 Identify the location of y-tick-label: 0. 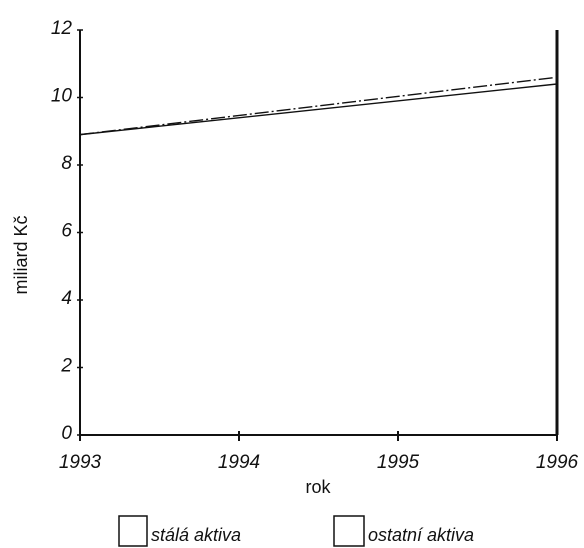
(66, 433).